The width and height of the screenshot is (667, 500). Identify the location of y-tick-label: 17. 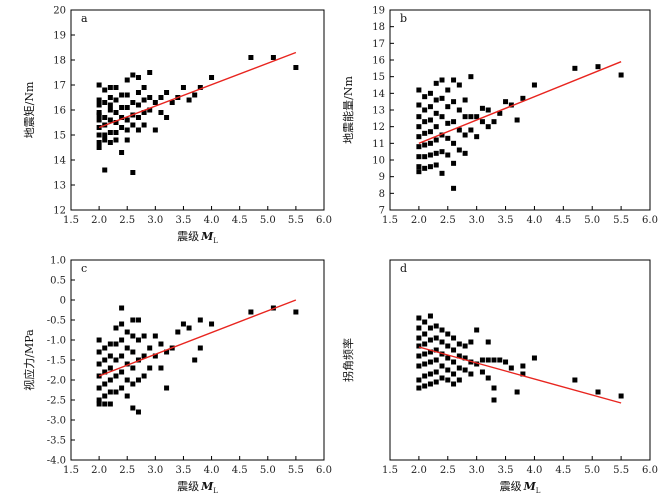
(378, 44).